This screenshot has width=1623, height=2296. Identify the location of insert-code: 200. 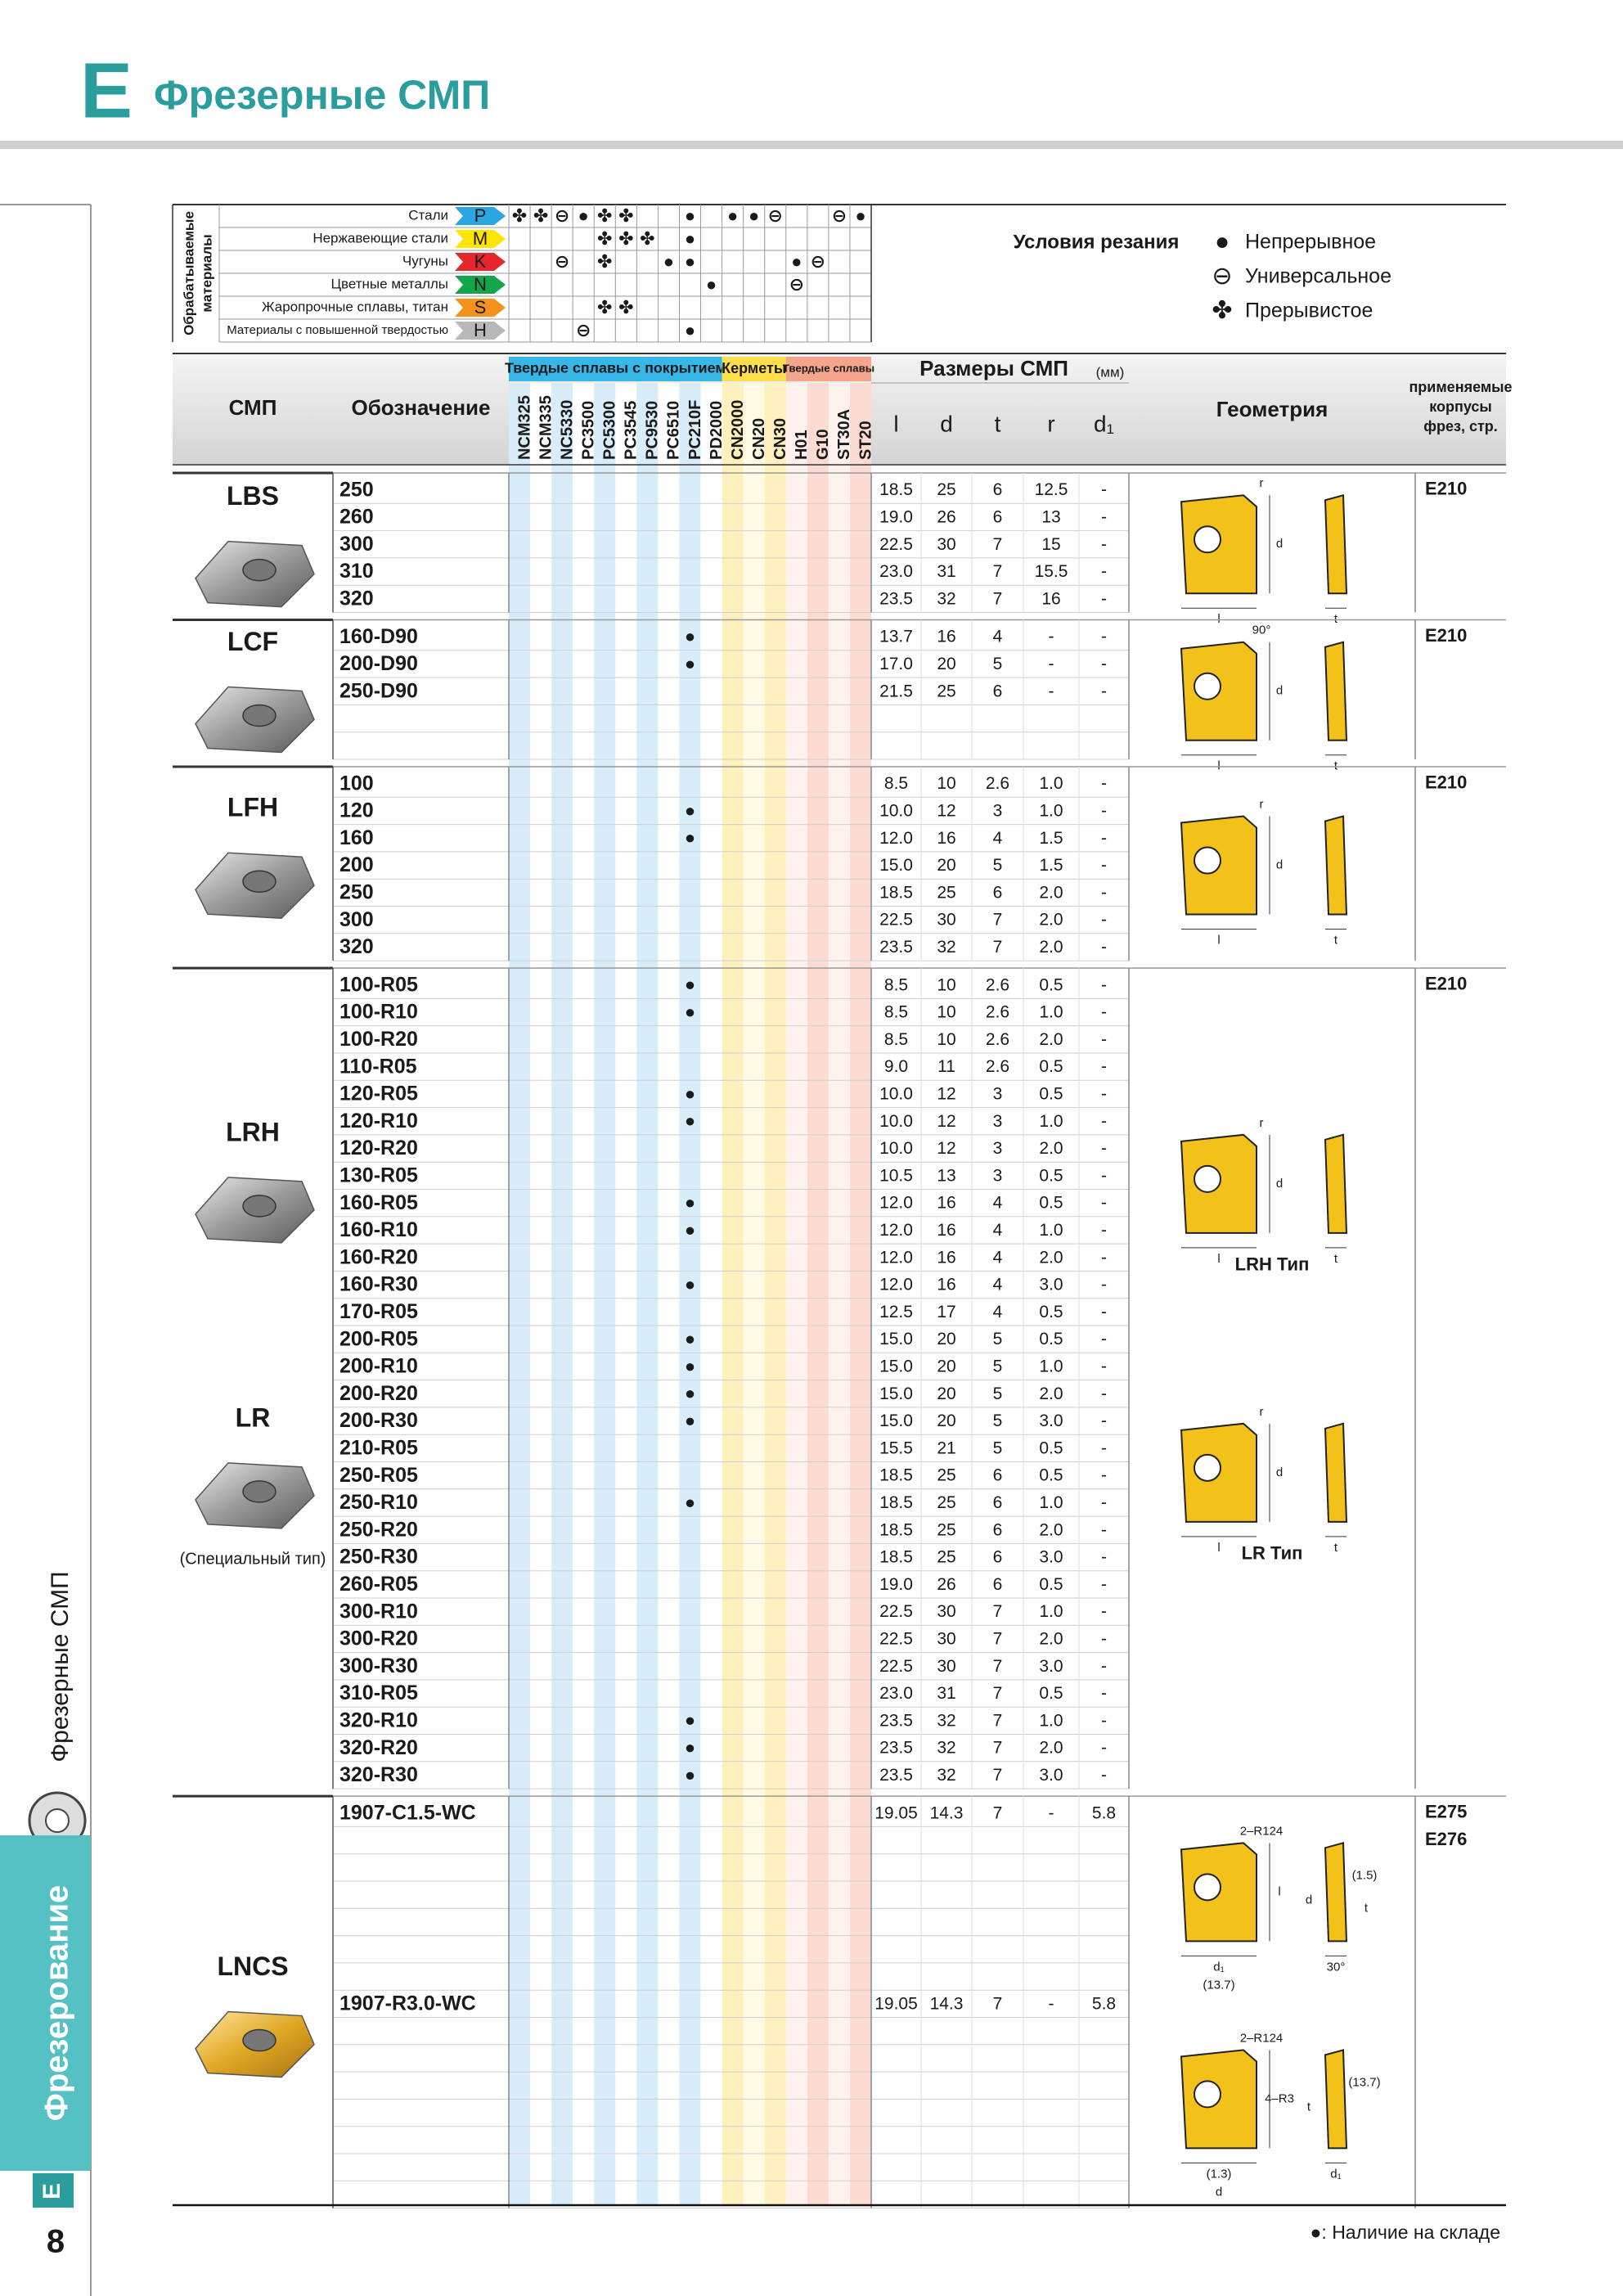
(356, 865).